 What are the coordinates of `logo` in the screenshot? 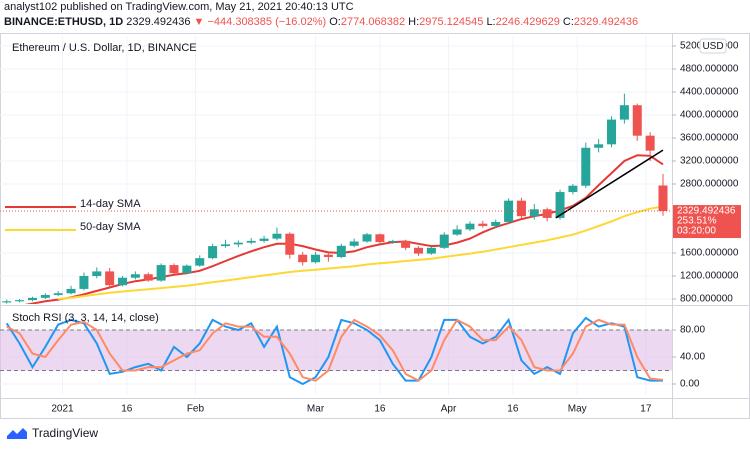 It's located at (17, 433).